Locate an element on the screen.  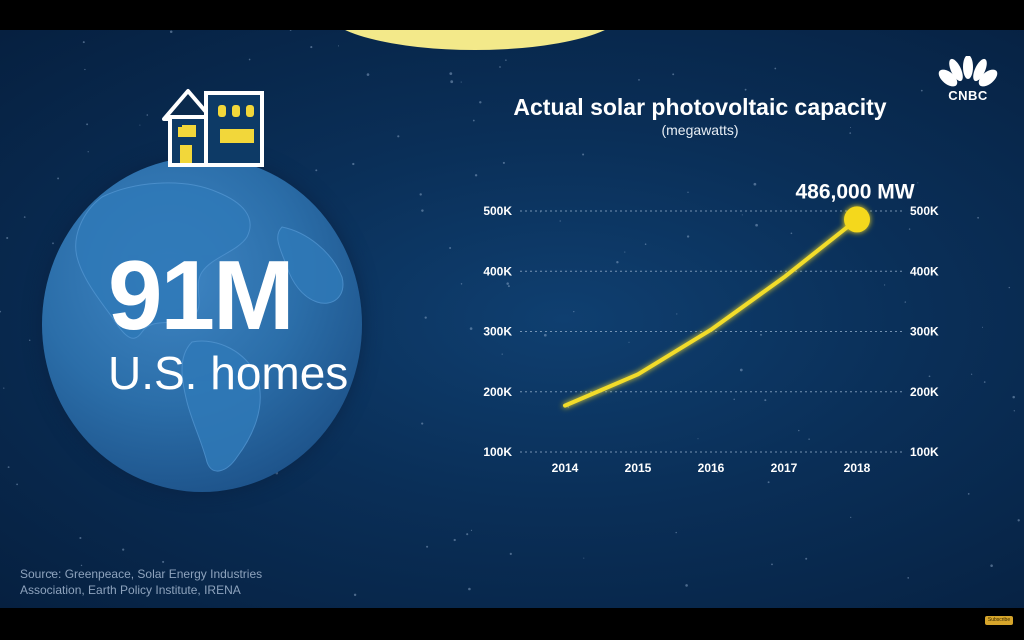
y-tick-label-right: 100K is located at coordinates (924, 452).